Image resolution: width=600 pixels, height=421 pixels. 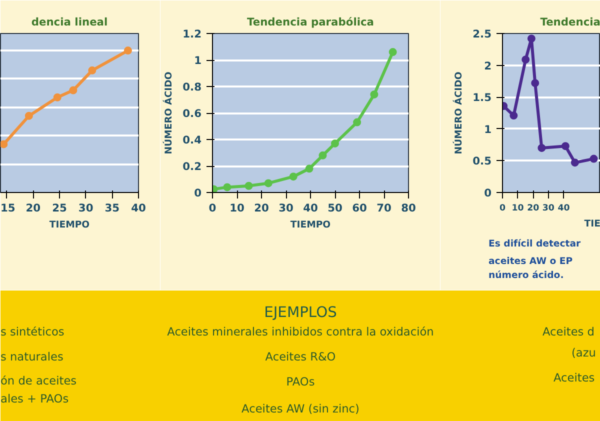 I want to click on chart-title: dencia lineal, so click(x=69, y=22).